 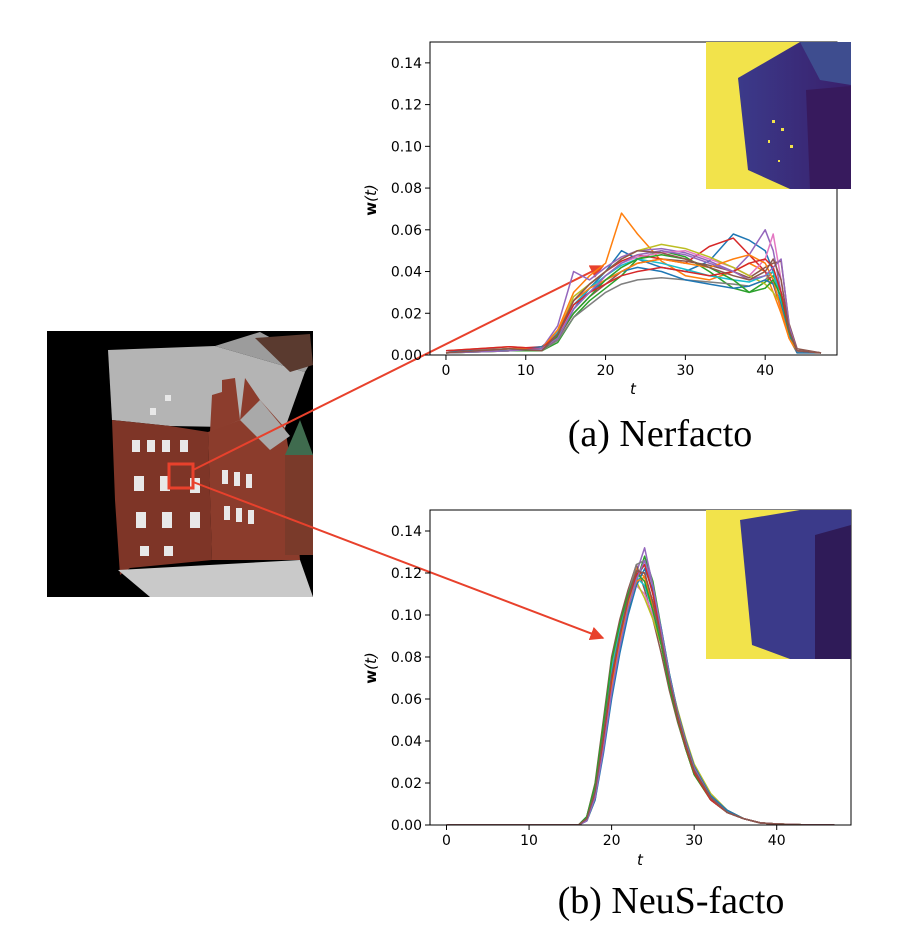 I want to click on x-tick-label-nerfacto: 0, so click(x=445, y=371).